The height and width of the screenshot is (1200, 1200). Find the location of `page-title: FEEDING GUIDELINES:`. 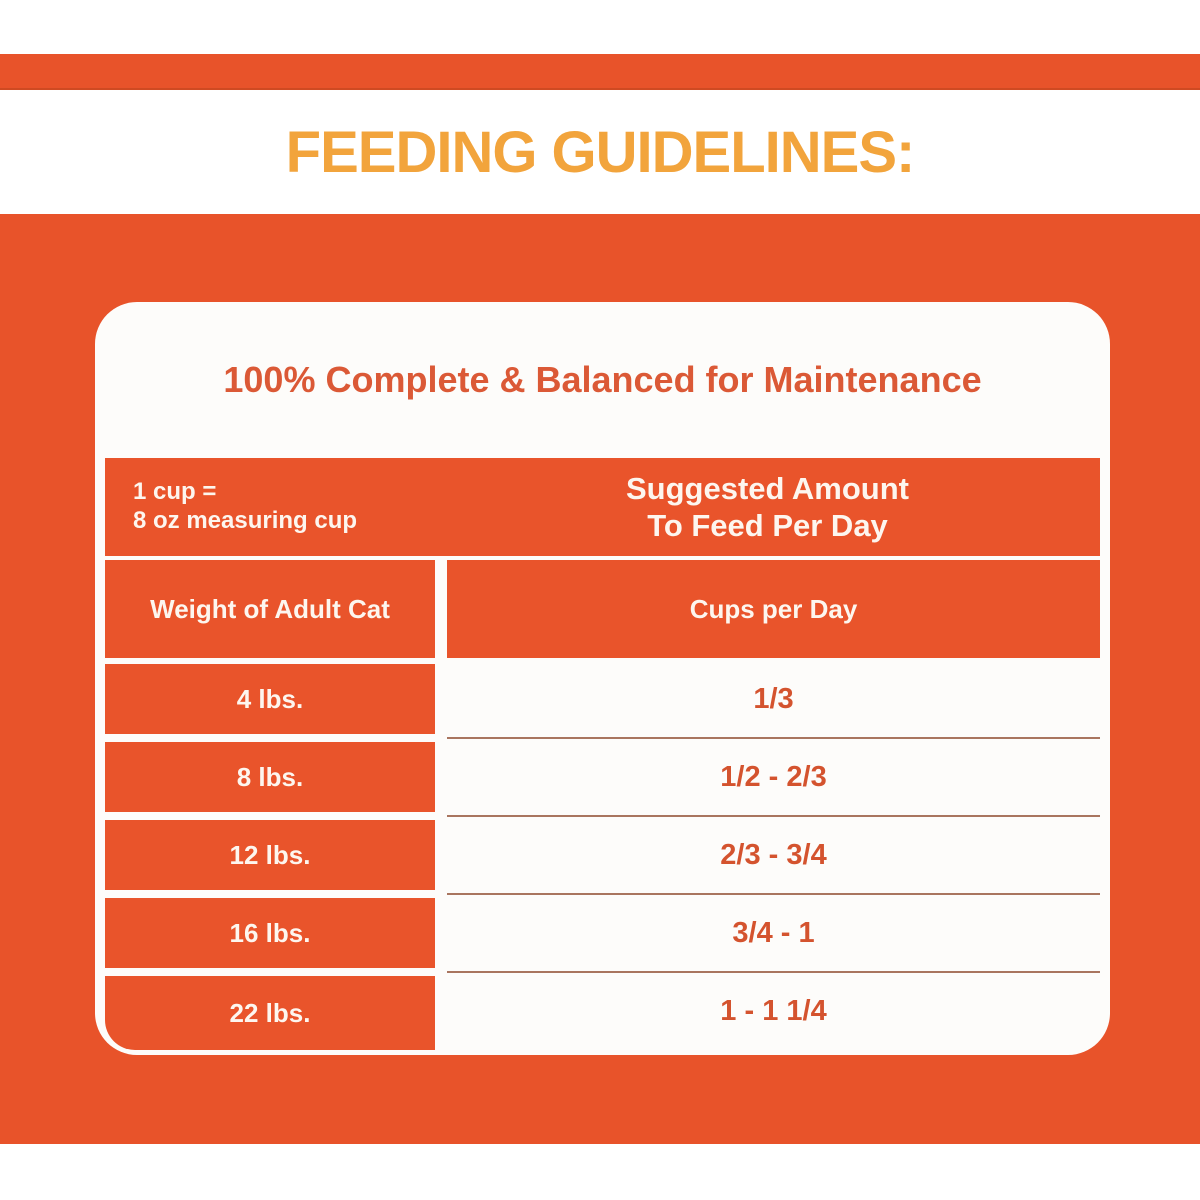

page-title: FEEDING GUIDELINES: is located at coordinates (600, 152).